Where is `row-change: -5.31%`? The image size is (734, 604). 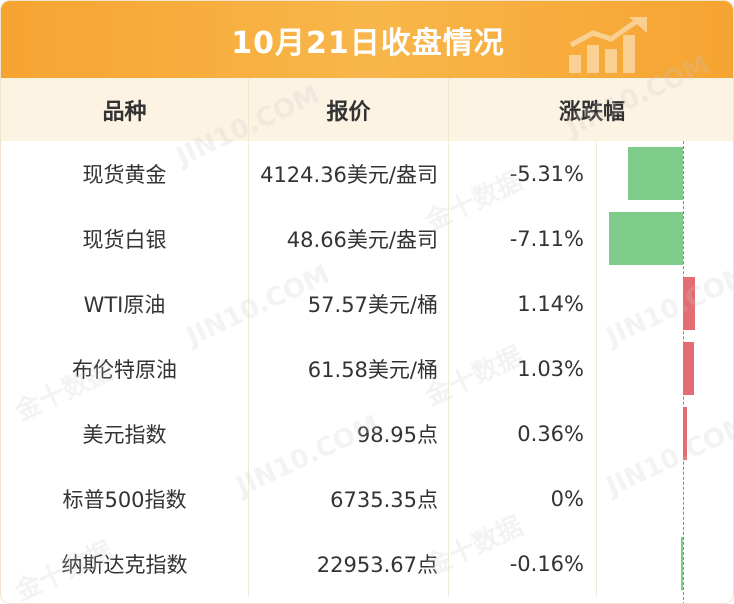 row-change: -5.31% is located at coordinates (523, 173).